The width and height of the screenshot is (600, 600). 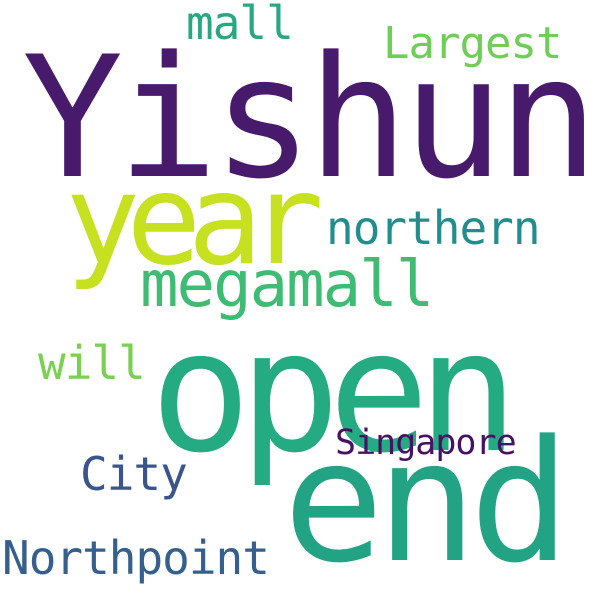 What do you see at coordinates (433, 228) in the screenshot?
I see `word-northern: northern` at bounding box center [433, 228].